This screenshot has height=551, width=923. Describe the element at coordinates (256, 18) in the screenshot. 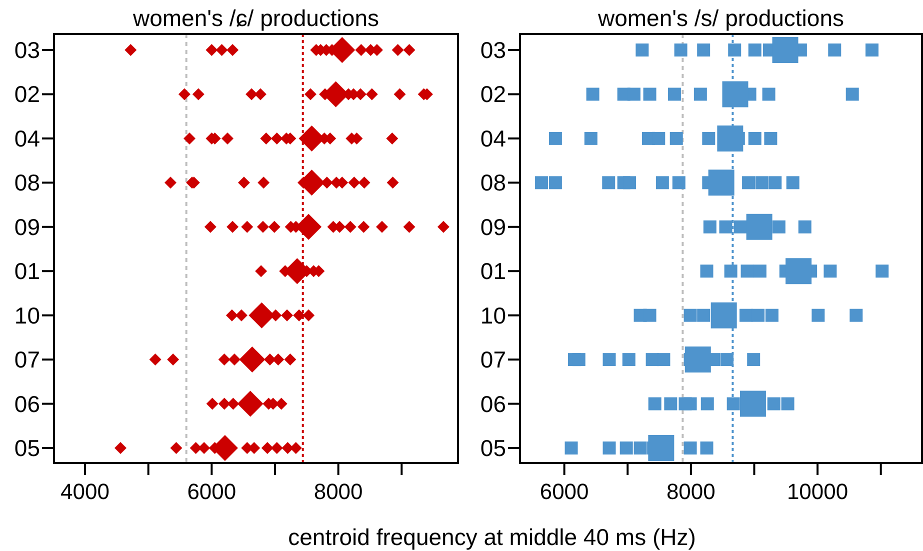

I see `chart-title: women's /ɕ/ productions` at that location.